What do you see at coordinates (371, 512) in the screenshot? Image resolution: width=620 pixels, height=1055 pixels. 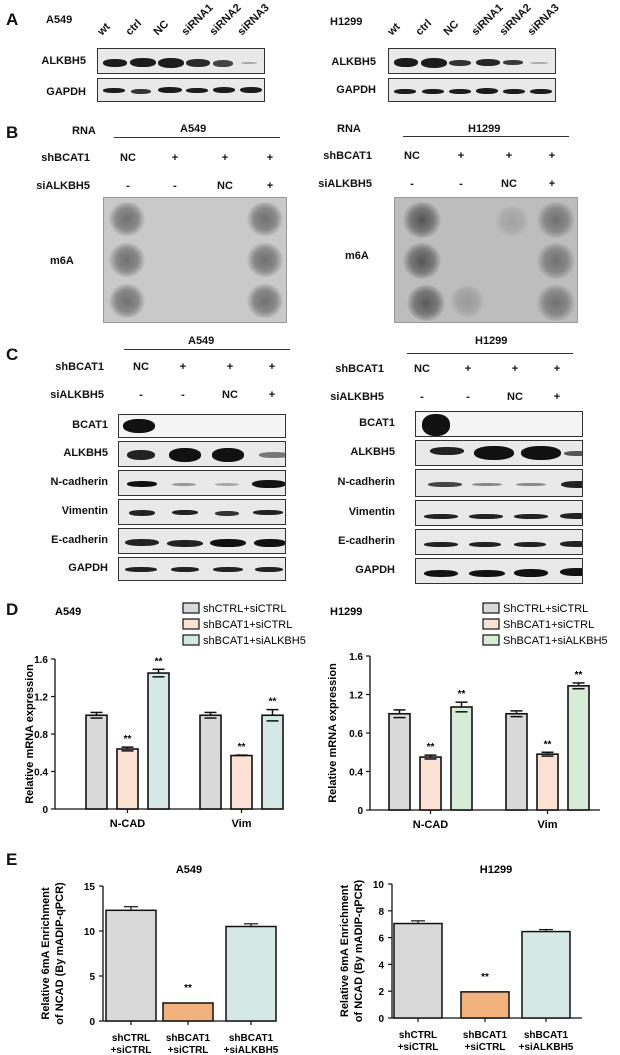 I see `blot-label: Vimentin` at bounding box center [371, 512].